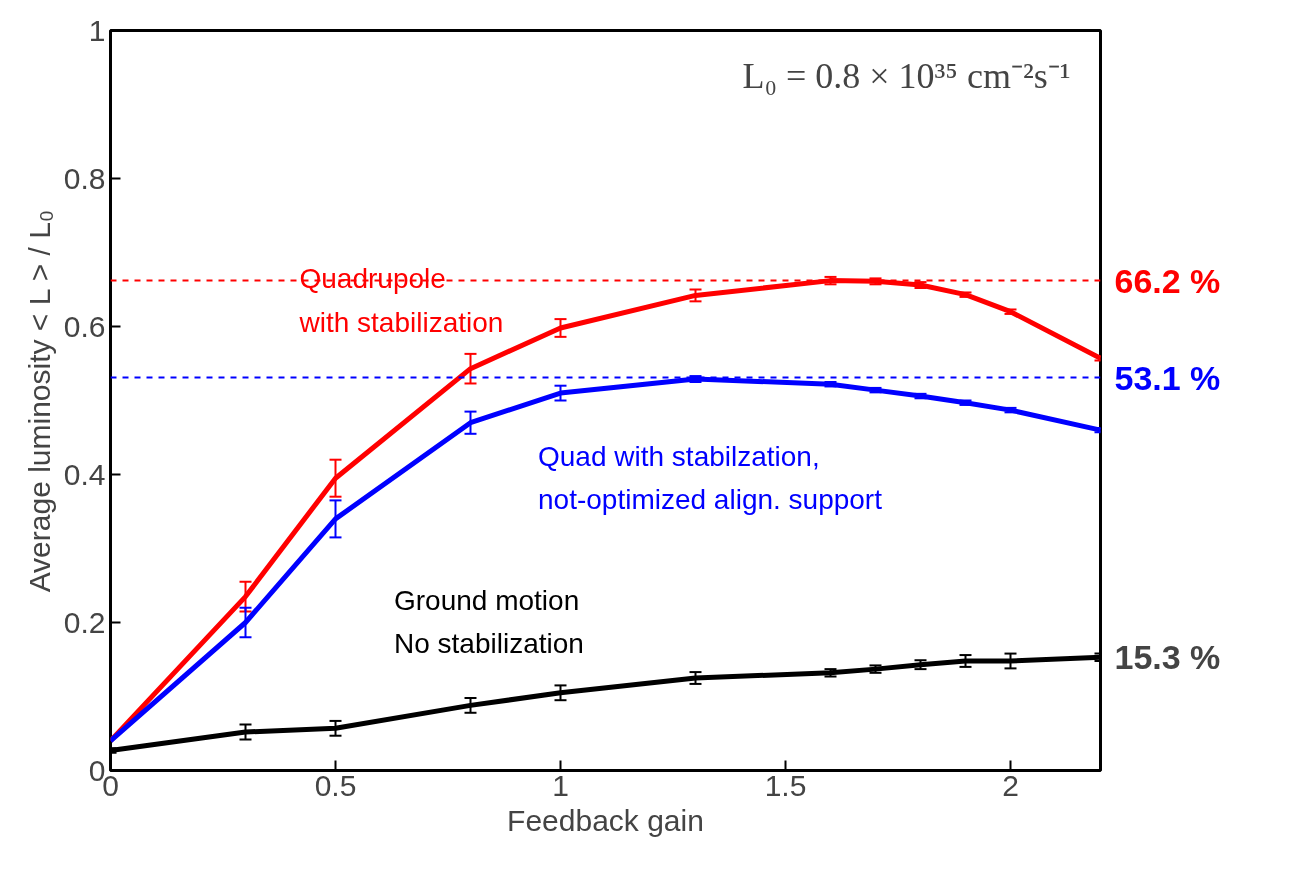 The height and width of the screenshot is (892, 1289). I want to click on annotation: L₀ = 0.8 × 10³⁵ cm⁻²s⁻¹, so click(906, 75).